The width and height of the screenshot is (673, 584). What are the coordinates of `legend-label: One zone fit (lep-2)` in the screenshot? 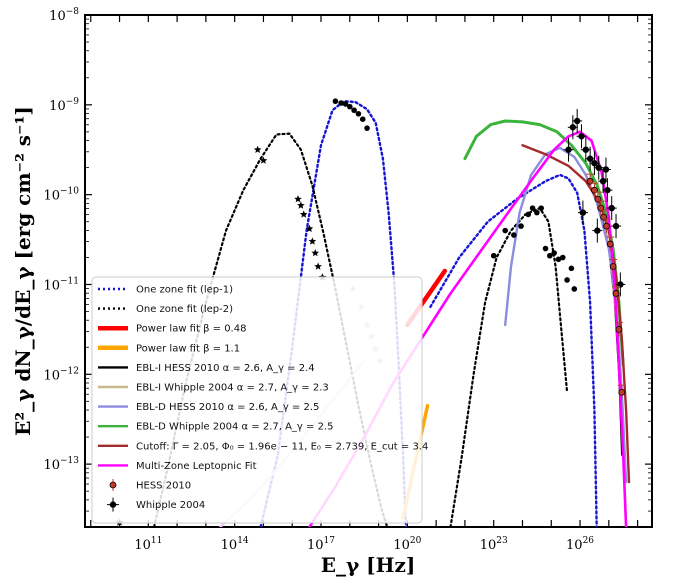 It's located at (184, 309).